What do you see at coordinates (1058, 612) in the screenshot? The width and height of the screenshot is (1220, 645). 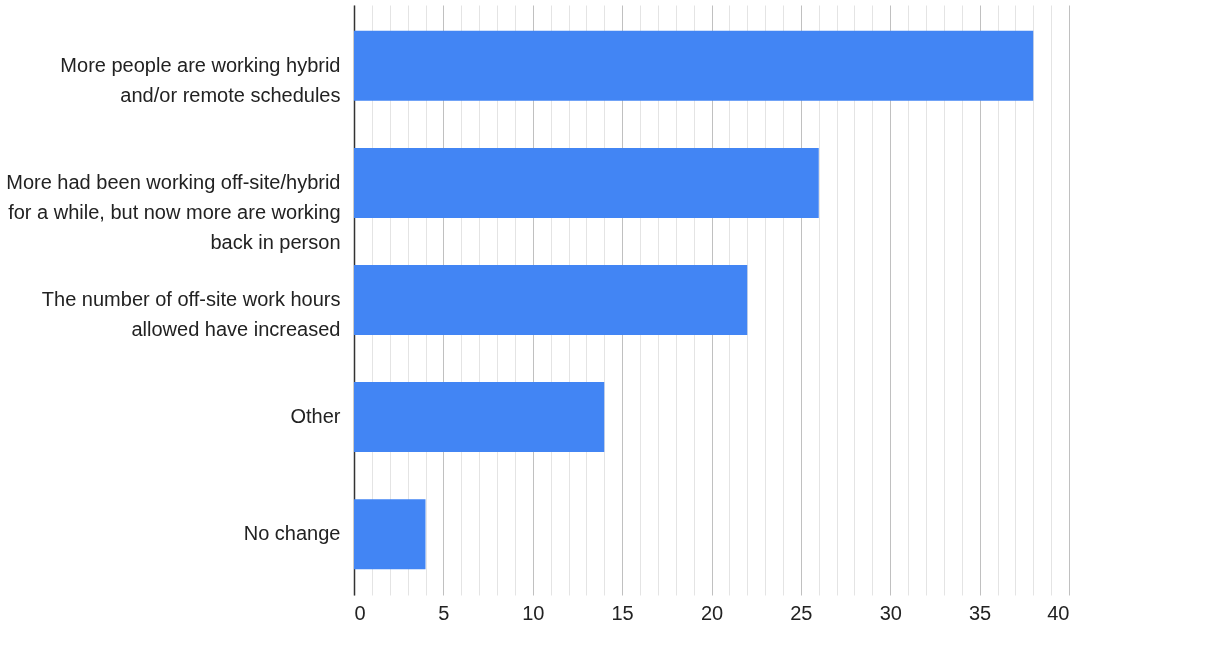 I see `x-tick-label: 40` at bounding box center [1058, 612].